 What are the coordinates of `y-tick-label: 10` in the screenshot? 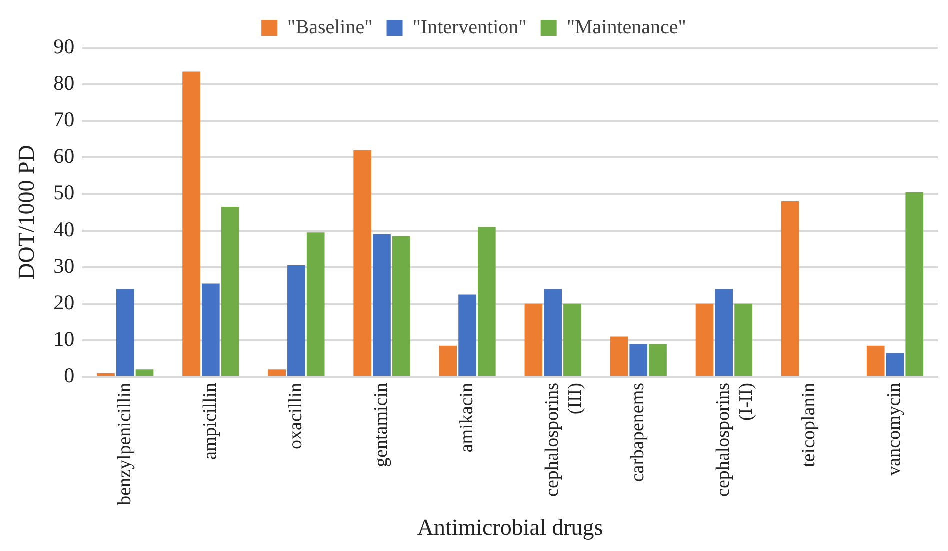 It's located at (64, 338).